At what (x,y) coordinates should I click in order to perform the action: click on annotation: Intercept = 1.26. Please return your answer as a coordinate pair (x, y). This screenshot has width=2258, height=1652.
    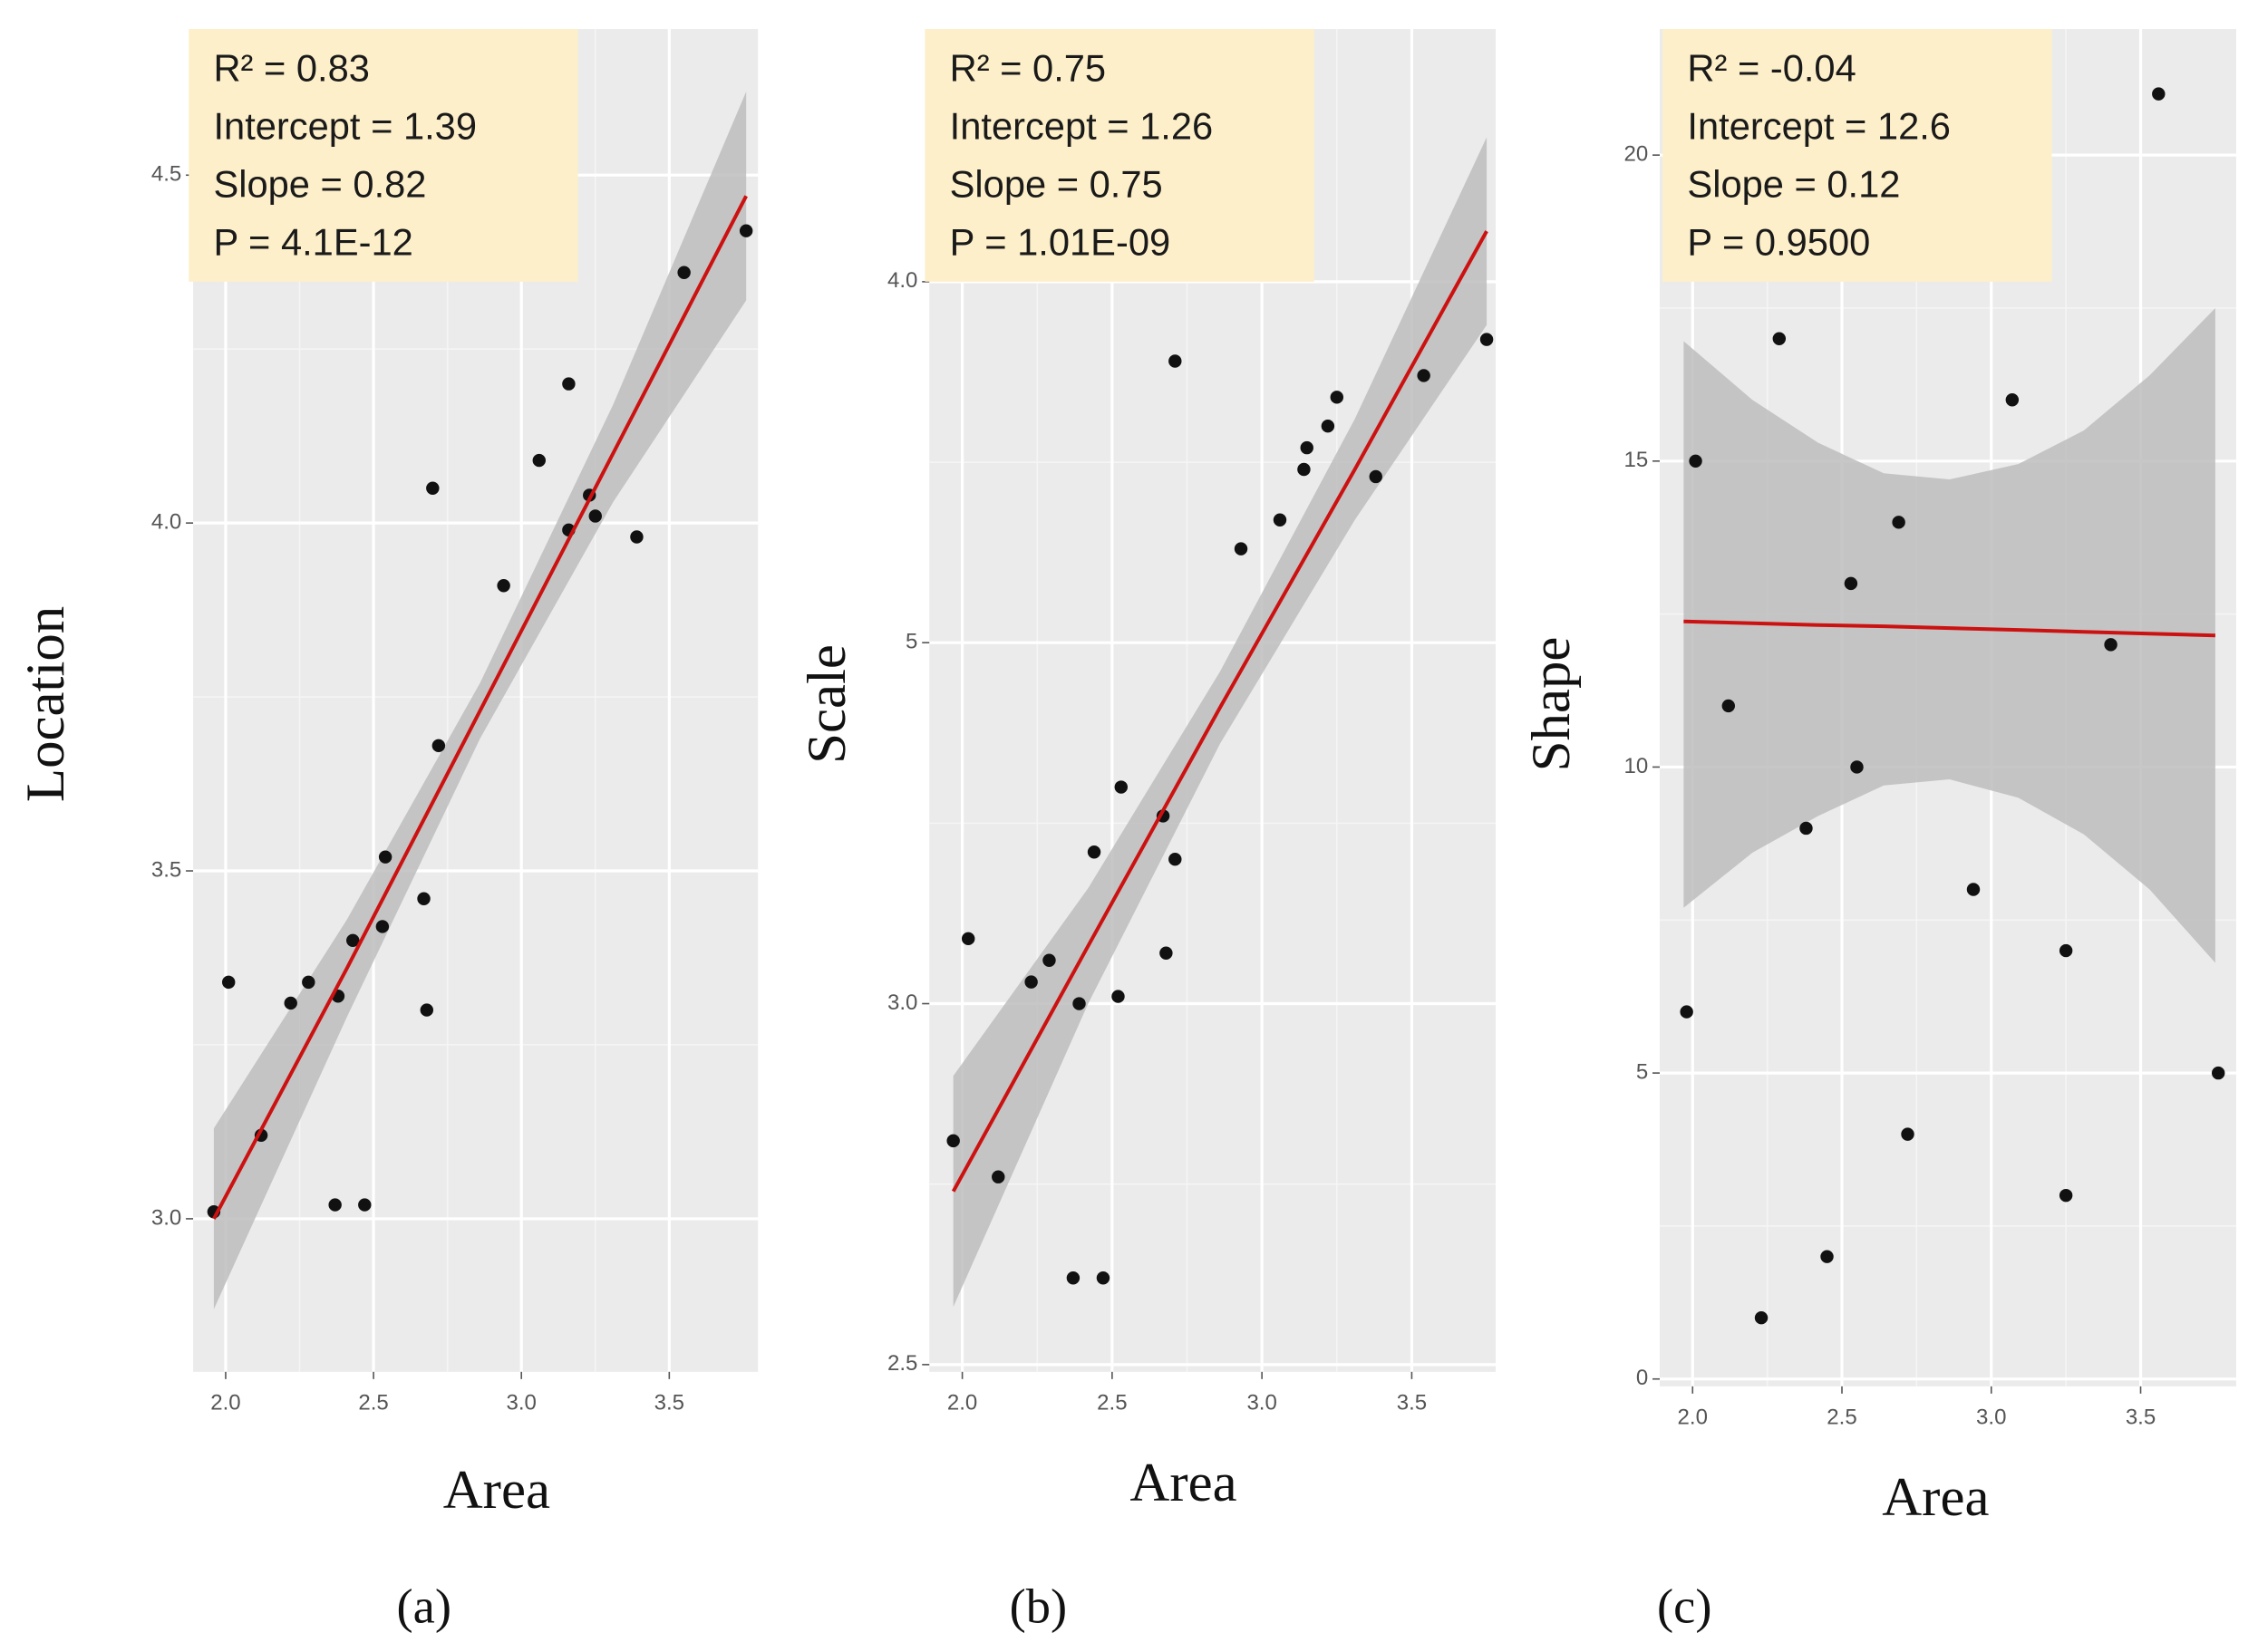
    Looking at the image, I should click on (1082, 126).